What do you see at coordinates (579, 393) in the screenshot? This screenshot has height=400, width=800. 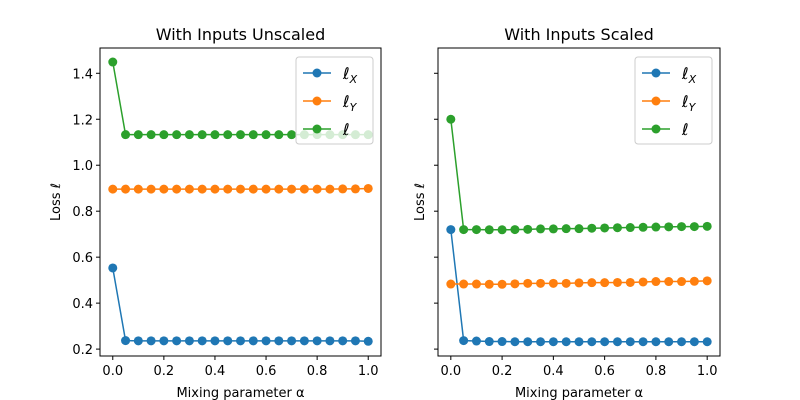 I see `x-axis-label: Mixing parameter α` at bounding box center [579, 393].